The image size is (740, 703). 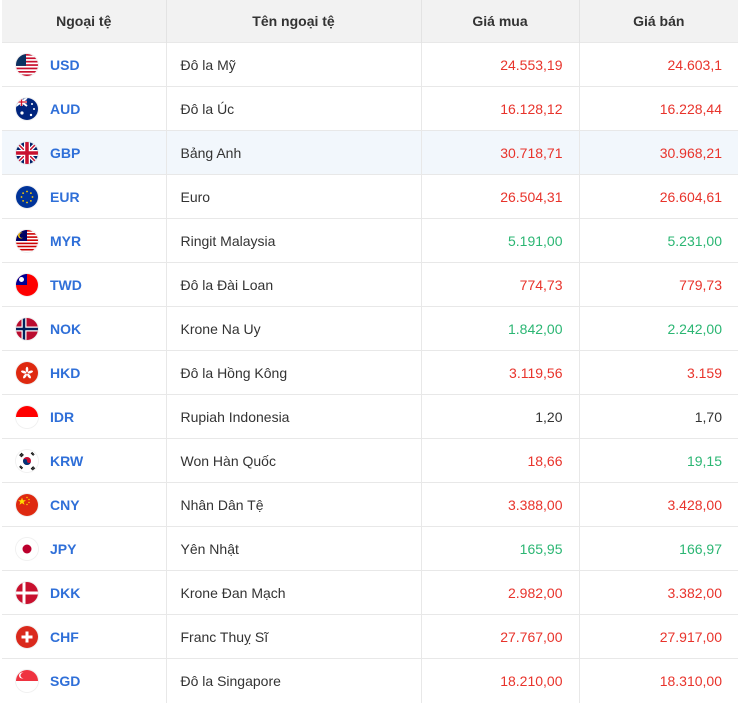 I want to click on table-row: HKD Đô la Hồng Kông 3.119,56 3.159, so click(x=370, y=372).